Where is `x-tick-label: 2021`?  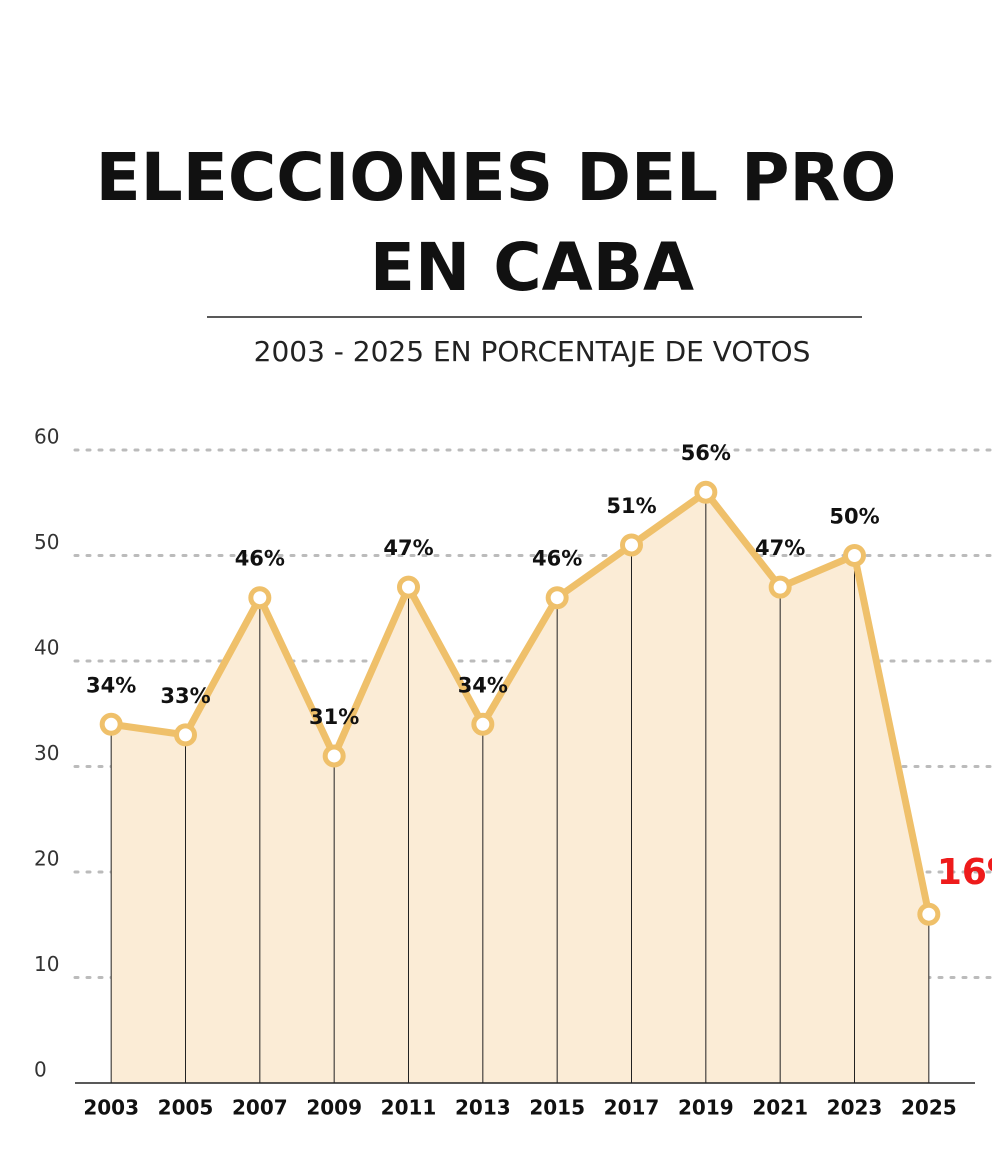 x-tick-label: 2021 is located at coordinates (780, 1108).